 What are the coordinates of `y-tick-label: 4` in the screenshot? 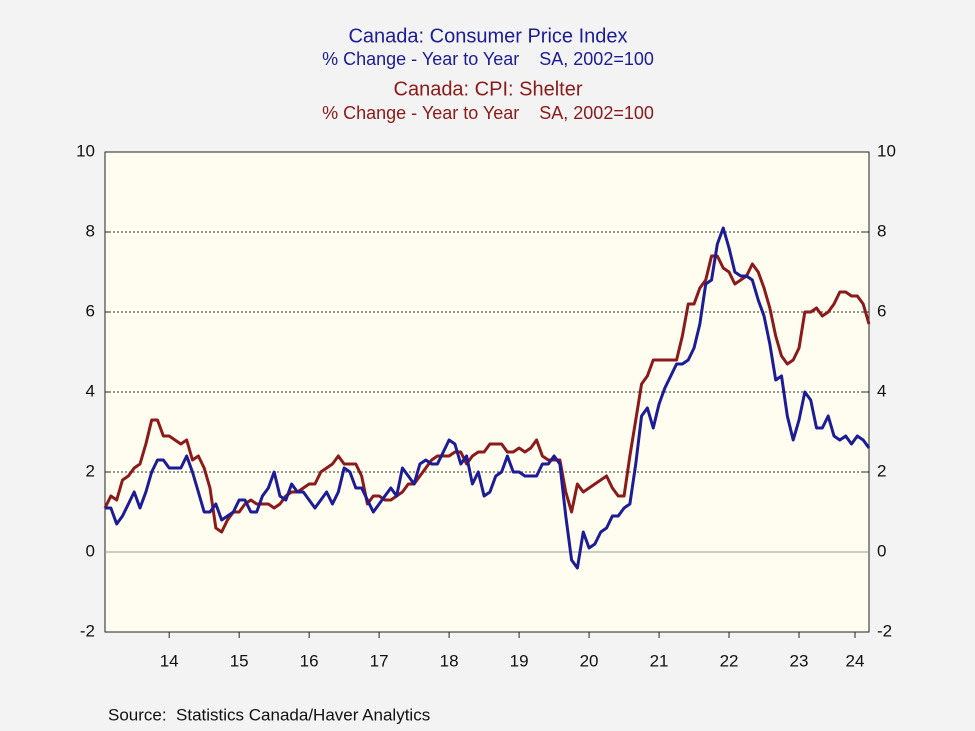 It's located at (90, 390).